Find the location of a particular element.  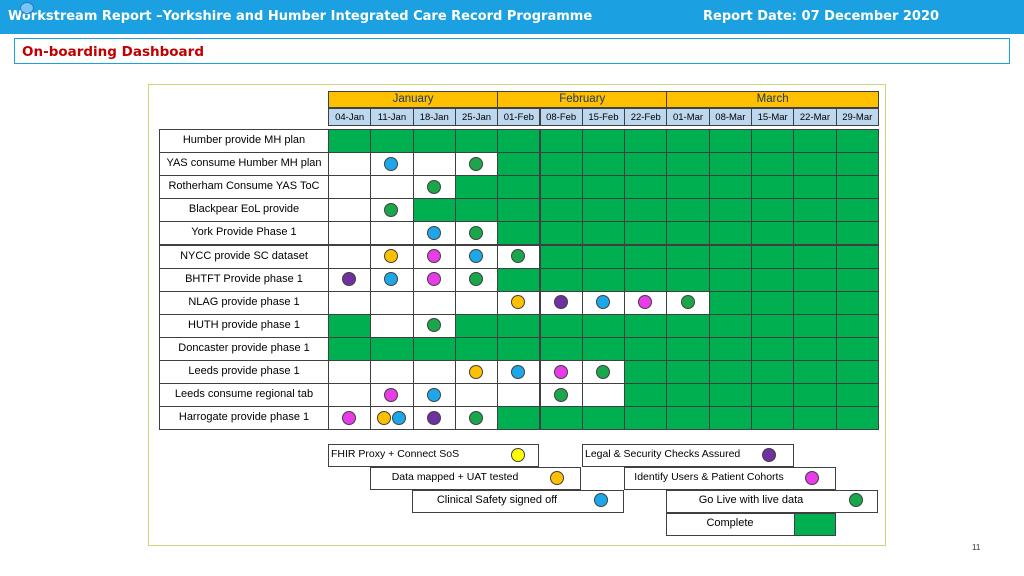

legend-orange-dot is located at coordinates (557, 478).